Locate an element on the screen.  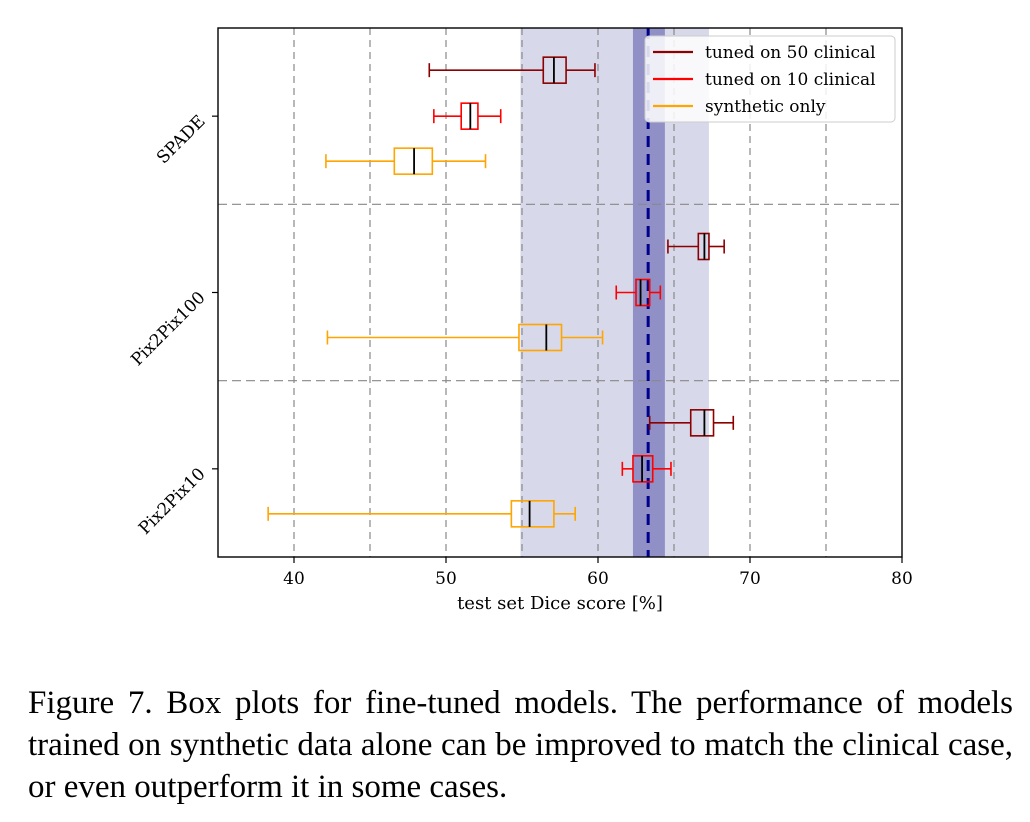
series-tuned-on-10-clinical is located at coordinates (552, 292).